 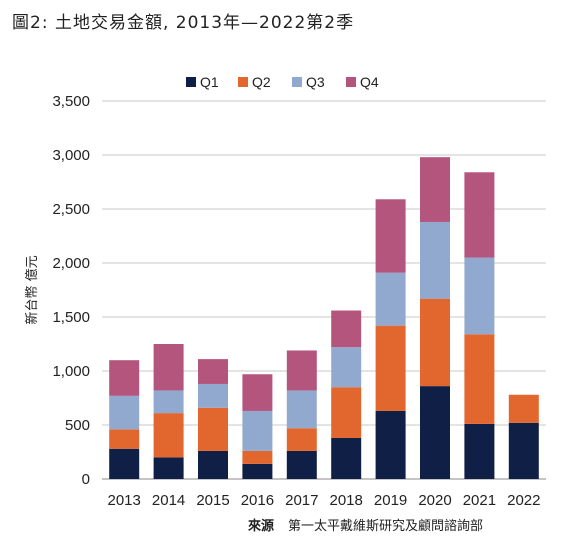 What do you see at coordinates (212, 500) in the screenshot?
I see `x-tick-label: 2015` at bounding box center [212, 500].